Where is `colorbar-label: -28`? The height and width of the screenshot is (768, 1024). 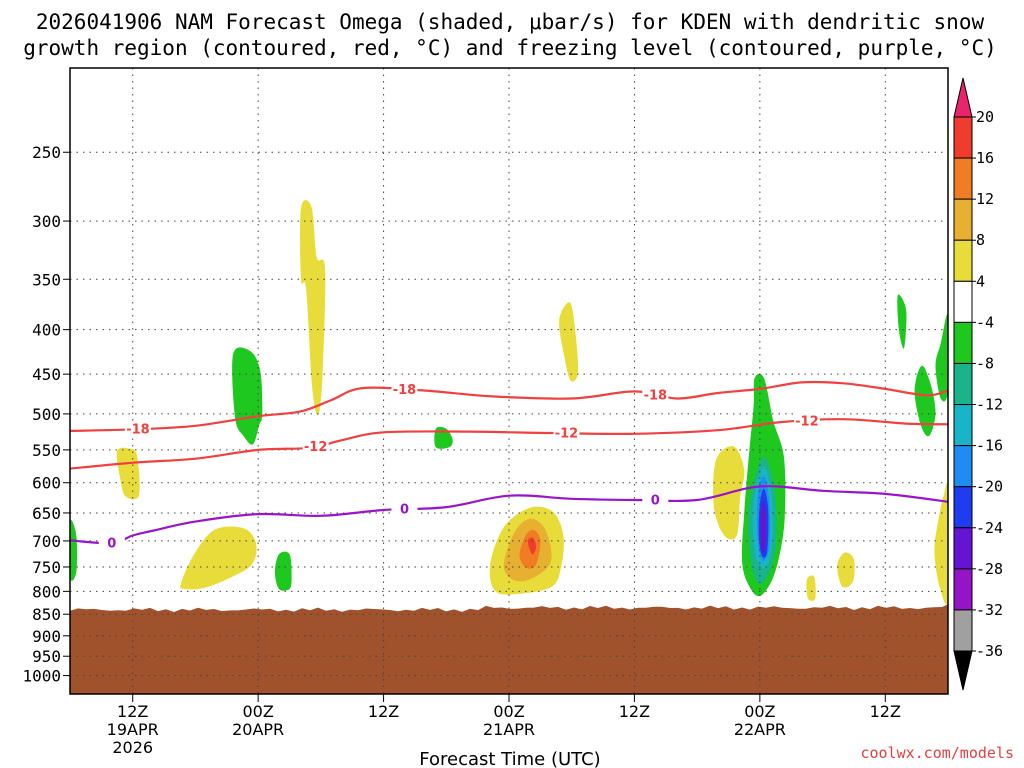
colorbar-label: -28 is located at coordinates (989, 569).